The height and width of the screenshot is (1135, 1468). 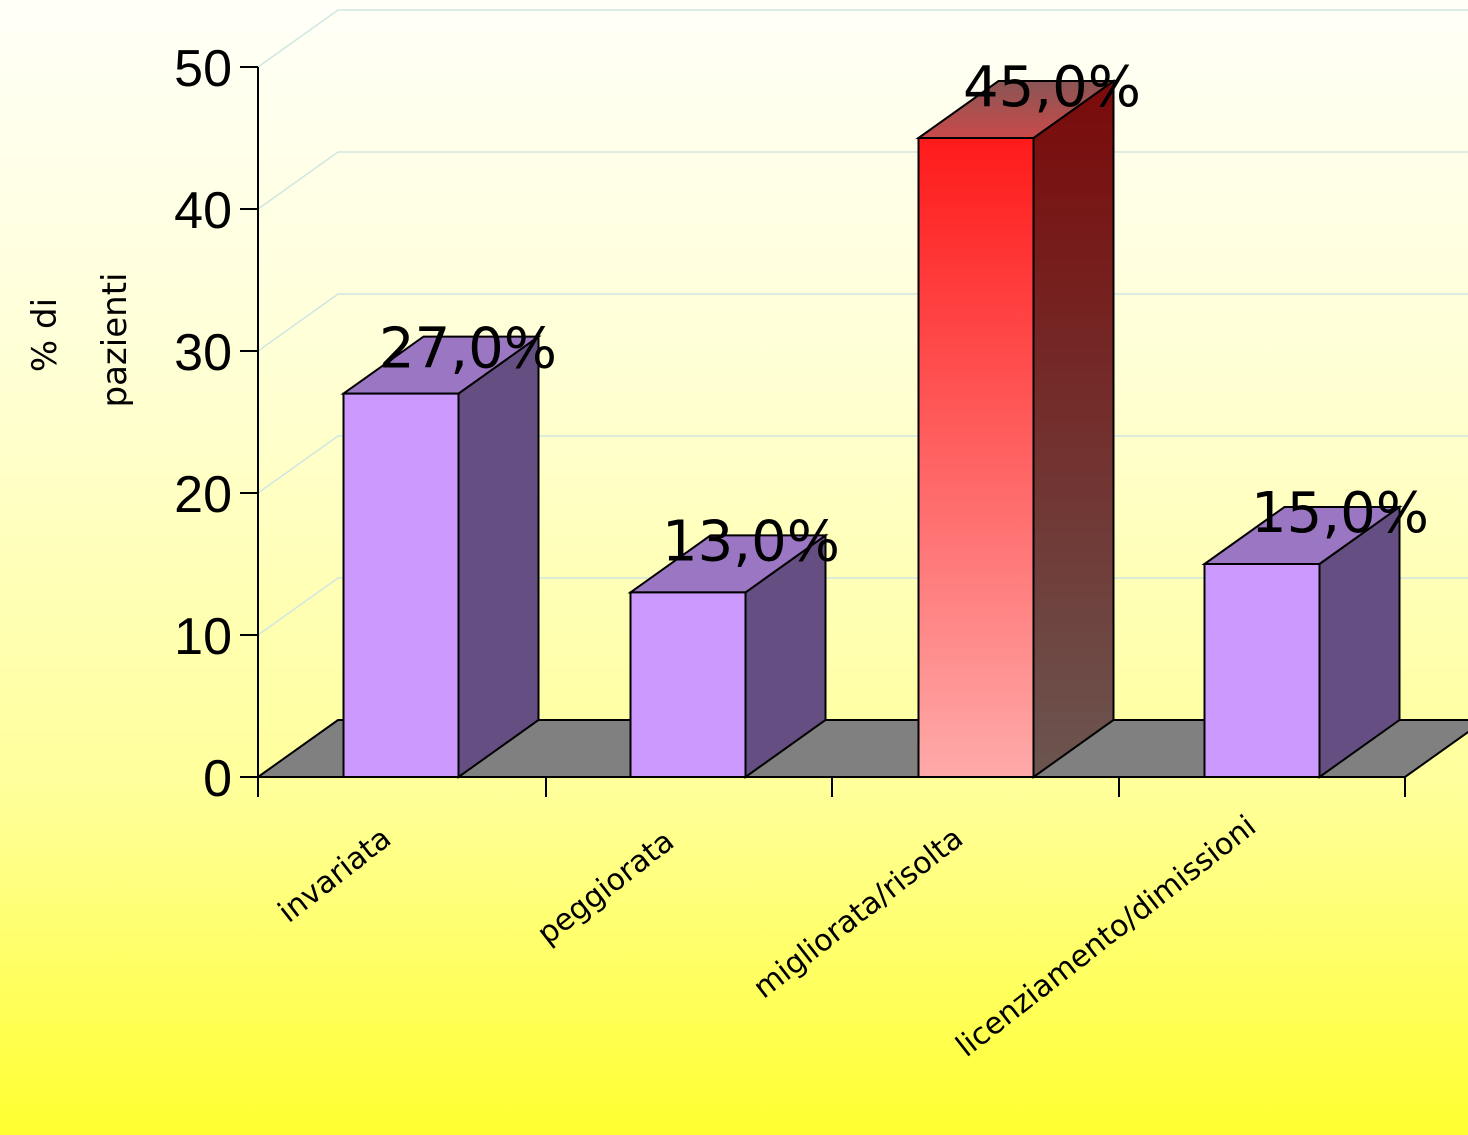 I want to click on bar-licenziamento-dimissioni, so click(x=1302, y=642).